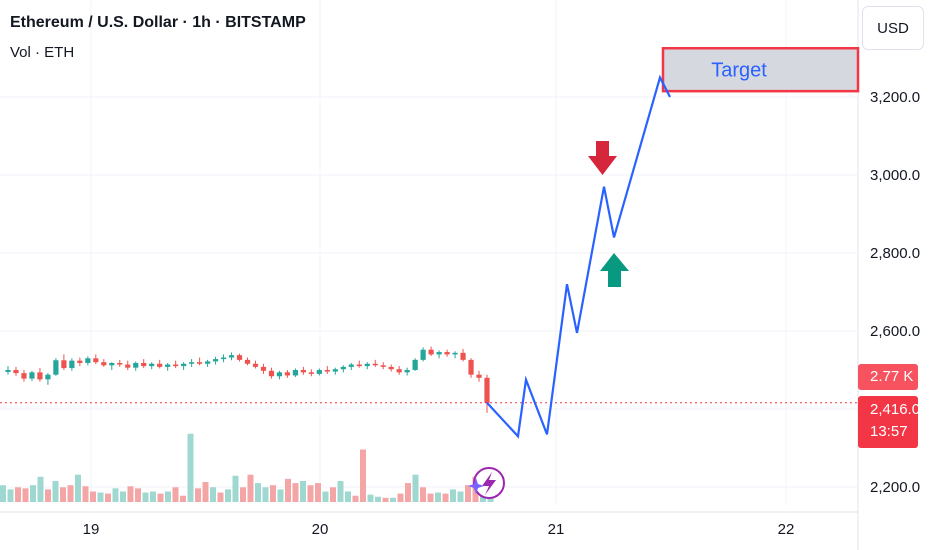  Describe the element at coordinates (489, 483) in the screenshot. I see `lightning-bolt-icon` at that location.